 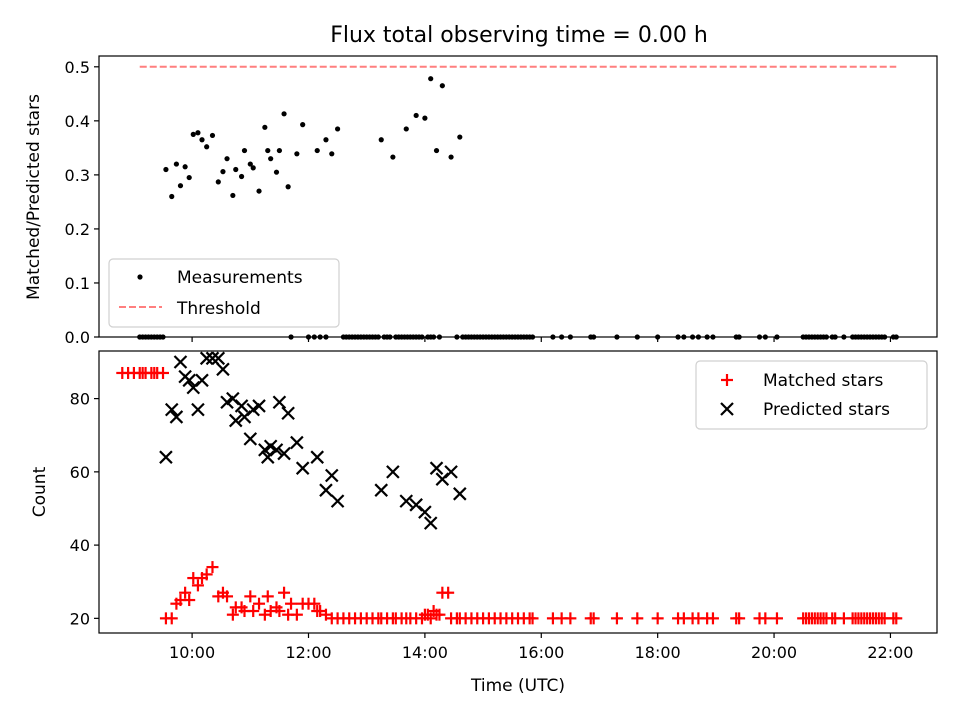 I want to click on legend-marker-predicted, so click(x=727, y=409).